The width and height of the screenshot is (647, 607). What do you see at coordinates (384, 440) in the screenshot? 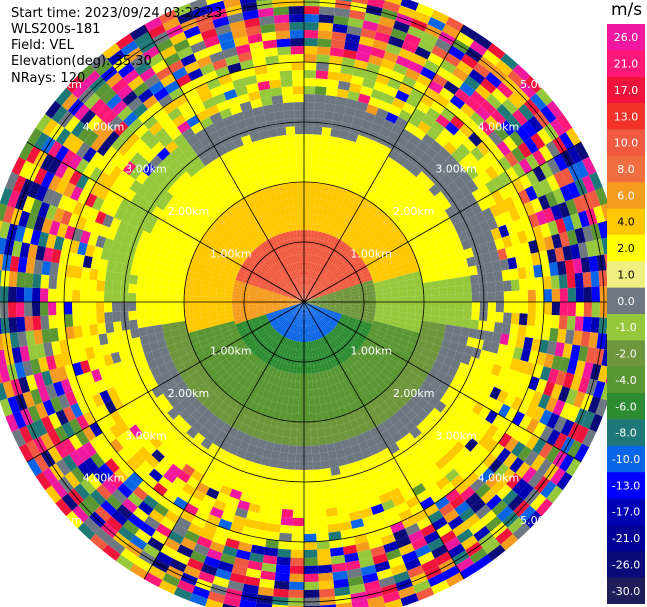
I see `azimuth-spoke` at bounding box center [384, 440].